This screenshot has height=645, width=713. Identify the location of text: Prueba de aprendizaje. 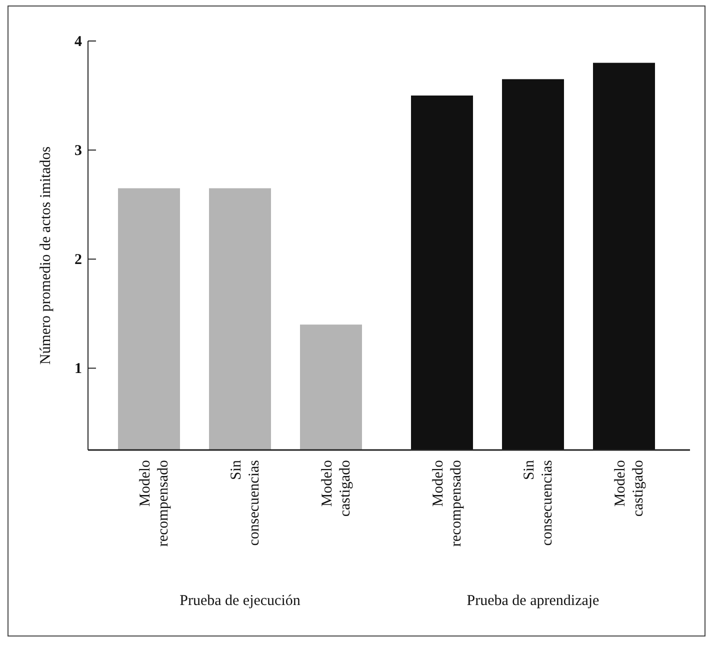
(533, 601).